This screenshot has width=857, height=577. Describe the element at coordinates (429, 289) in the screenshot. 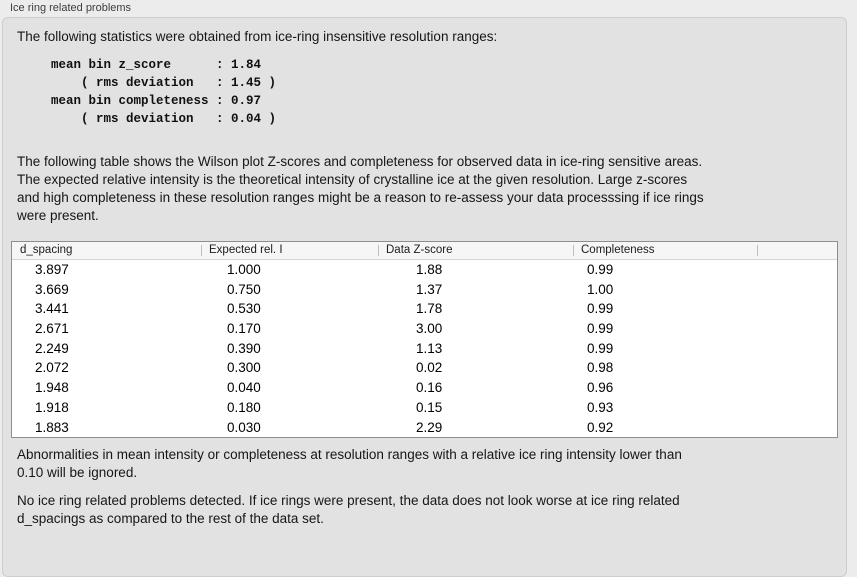

I see `cell-data-z-score: 1.37` at that location.